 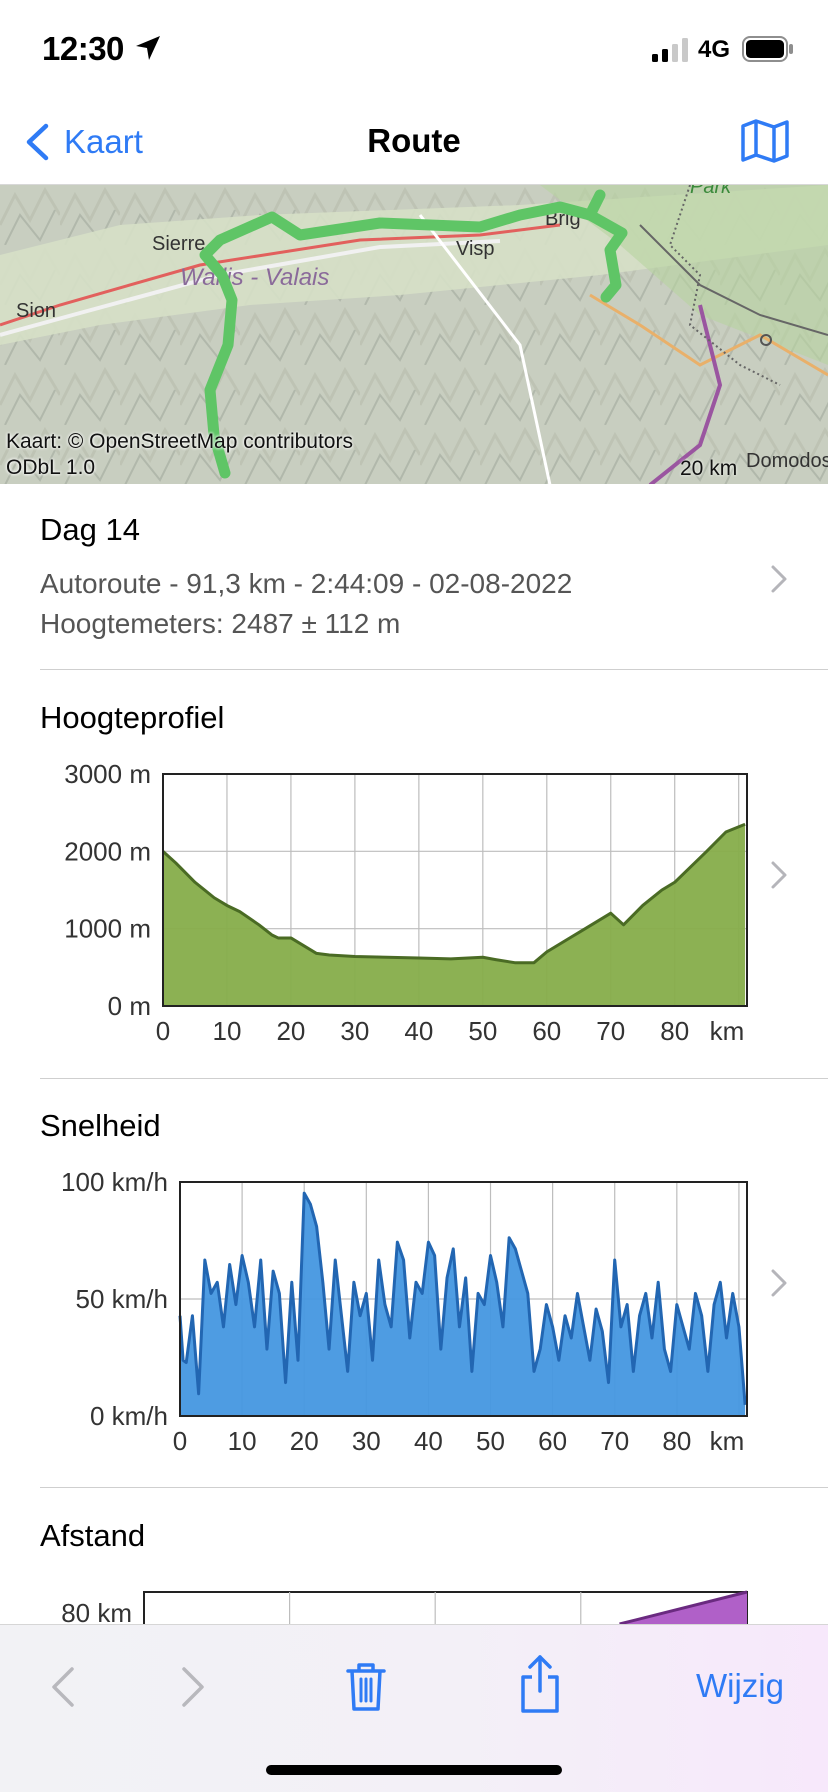 I want to click on home-indicator, so click(x=414, y=1770).